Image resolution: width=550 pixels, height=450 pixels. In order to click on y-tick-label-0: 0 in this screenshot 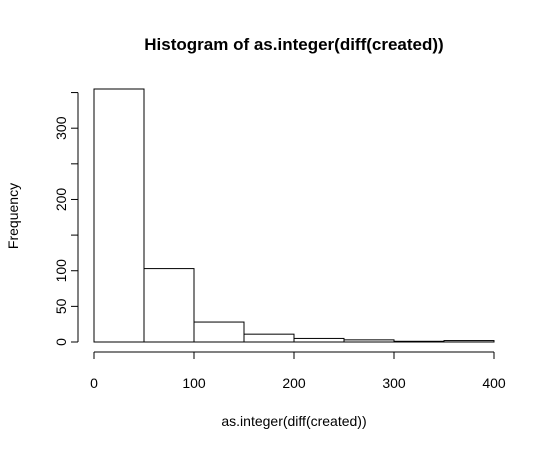, I will do `click(61, 342)`.